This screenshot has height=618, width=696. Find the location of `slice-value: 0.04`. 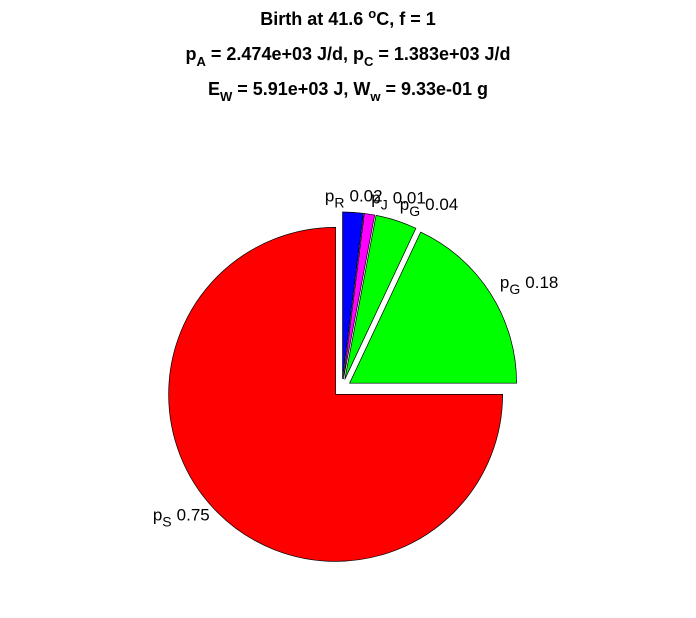

slice-value: 0.04 is located at coordinates (441, 204).